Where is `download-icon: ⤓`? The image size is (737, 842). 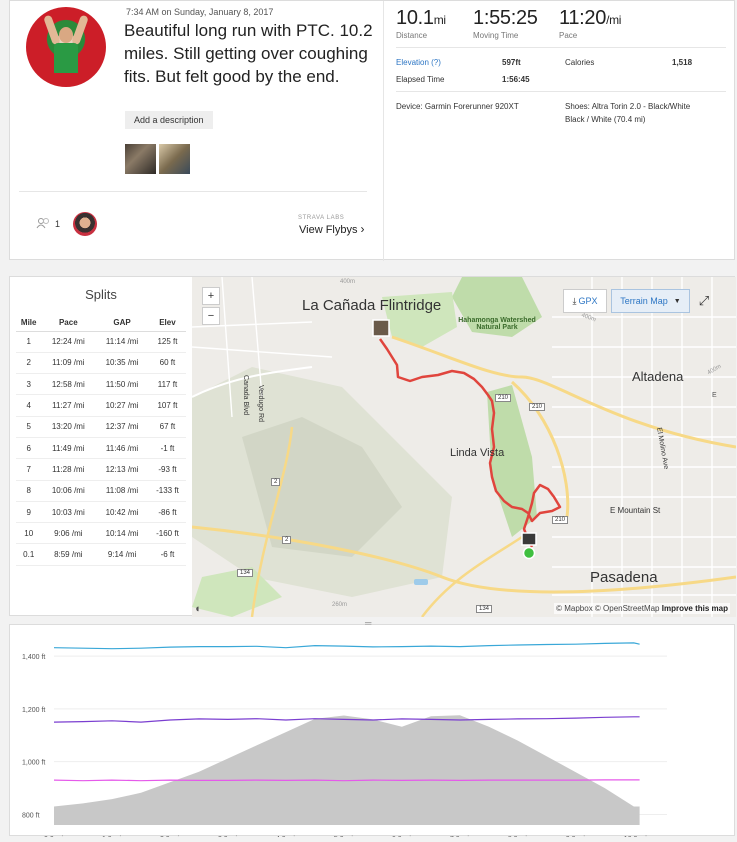
download-icon: ⤓ is located at coordinates (574, 300).